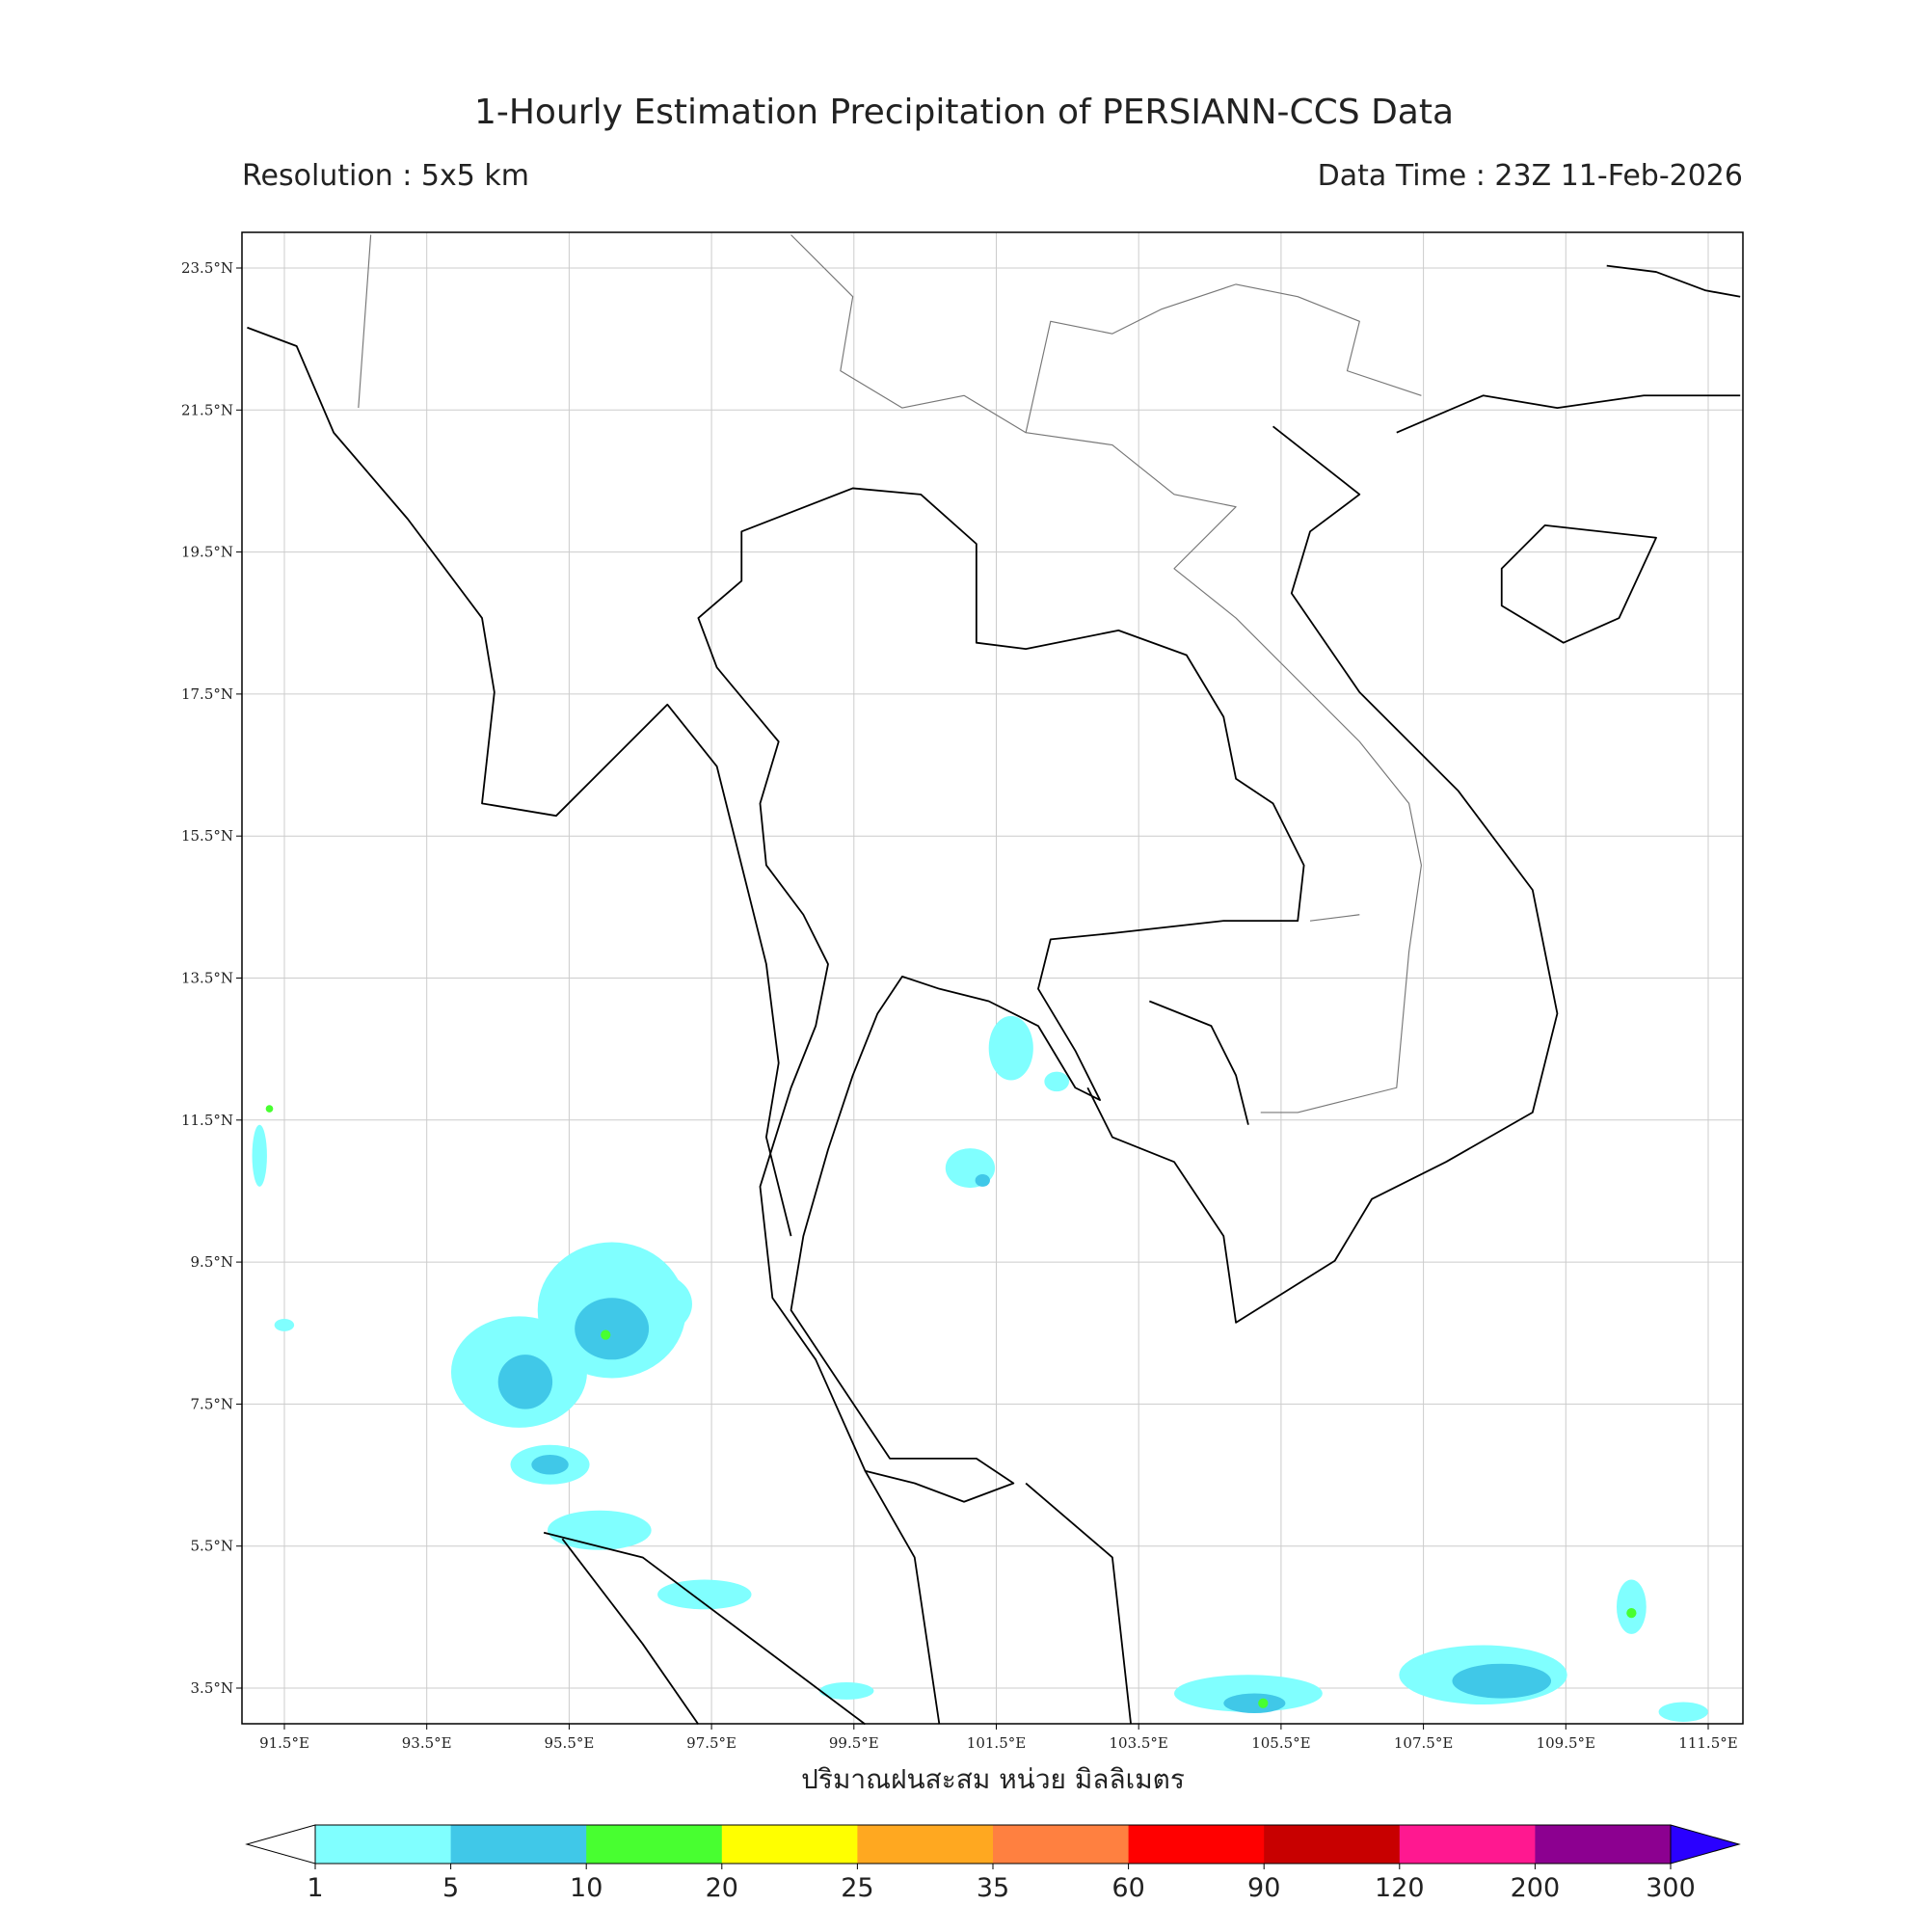  Describe the element at coordinates (997, 1743) in the screenshot. I see `lon-label: 101.5°E` at that location.